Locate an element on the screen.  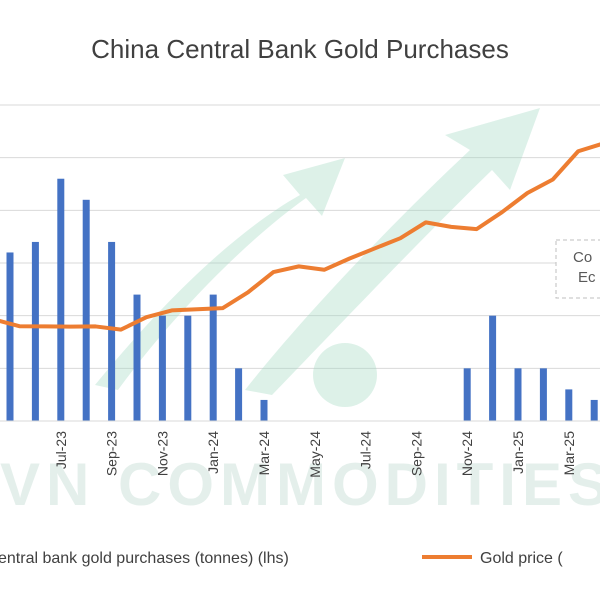
x-tick-label: Mar-24 is located at coordinates (264, 453).